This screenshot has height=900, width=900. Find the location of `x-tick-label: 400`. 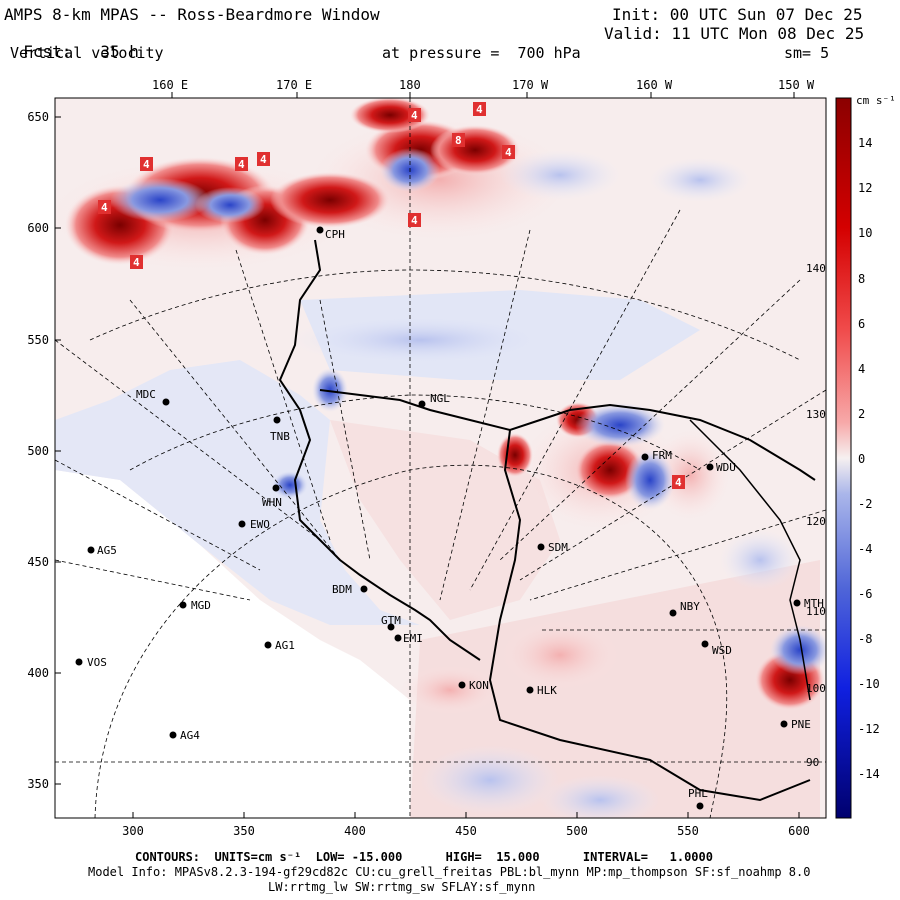

x-tick-label: 400 is located at coordinates (355, 831).